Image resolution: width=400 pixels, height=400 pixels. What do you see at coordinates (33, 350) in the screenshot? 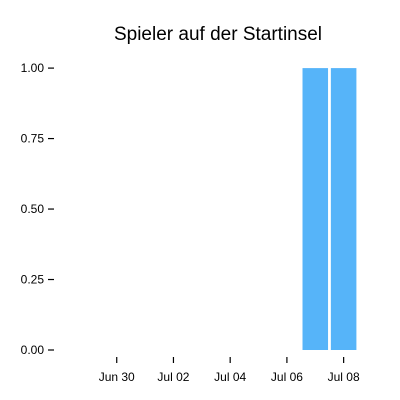
I see `y-tick-label-0: 0.00` at bounding box center [33, 350].